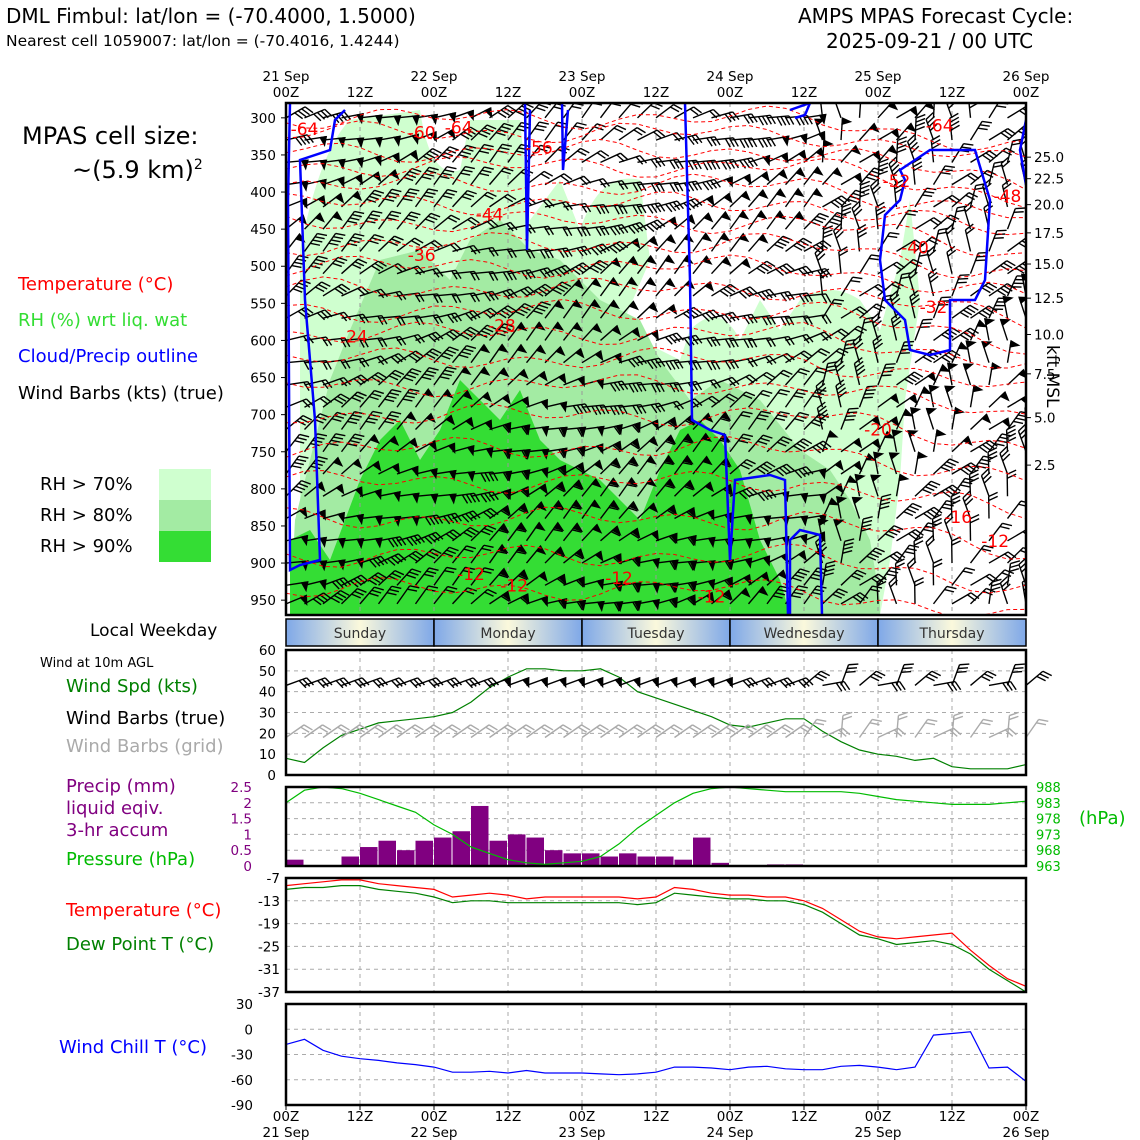 The width and height of the screenshot is (1140, 1140). What do you see at coordinates (360, 634) in the screenshot?
I see `weekday-name: Sunday` at bounding box center [360, 634].